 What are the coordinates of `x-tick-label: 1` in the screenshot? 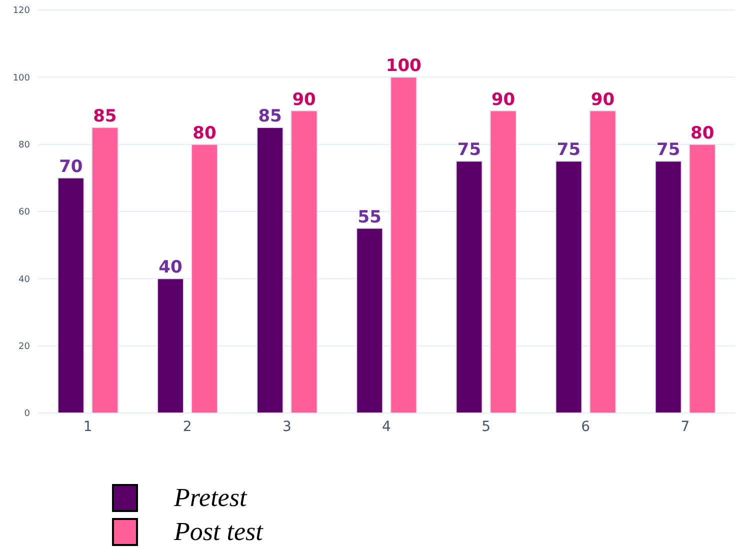 It's located at (87, 426).